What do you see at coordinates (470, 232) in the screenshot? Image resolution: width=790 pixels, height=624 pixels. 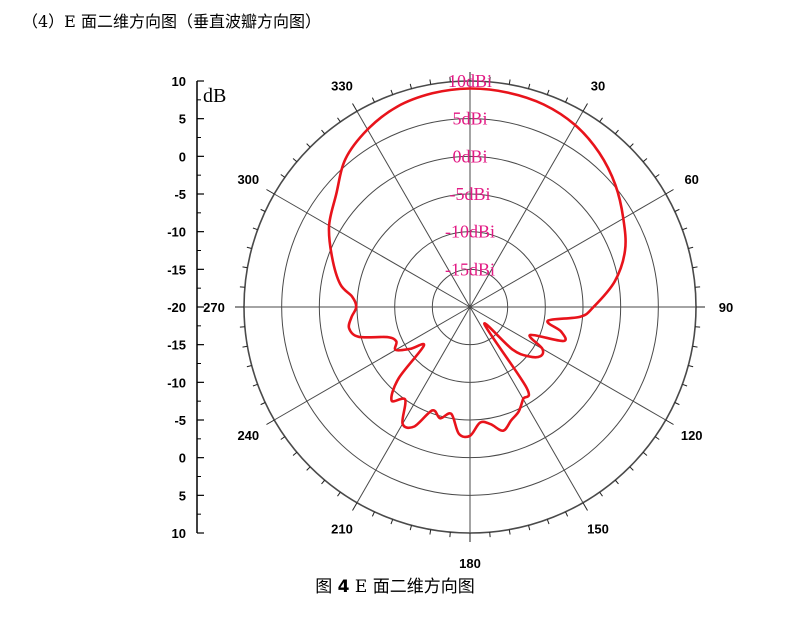 I see `ring-label-4: -10dBi` at bounding box center [470, 232].